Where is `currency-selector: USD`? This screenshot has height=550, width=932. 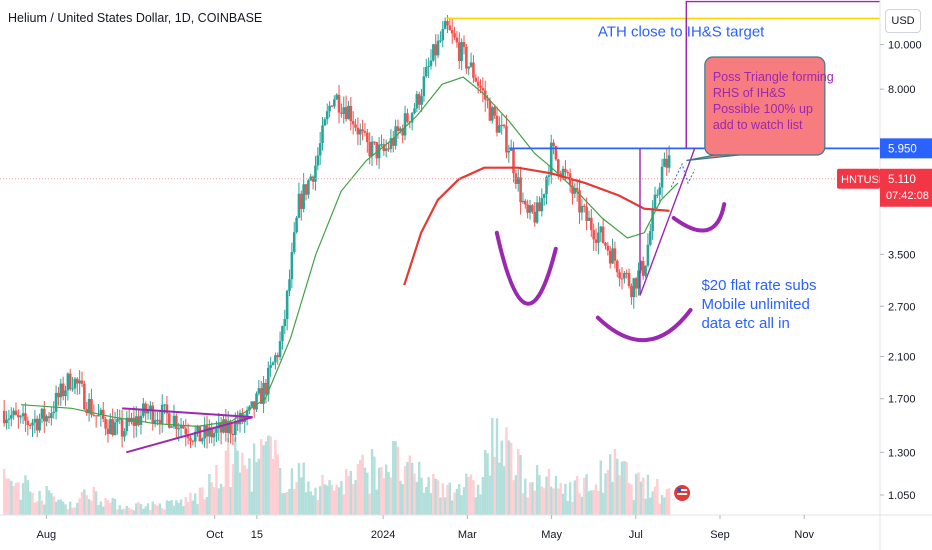
currency-selector: USD is located at coordinates (903, 21).